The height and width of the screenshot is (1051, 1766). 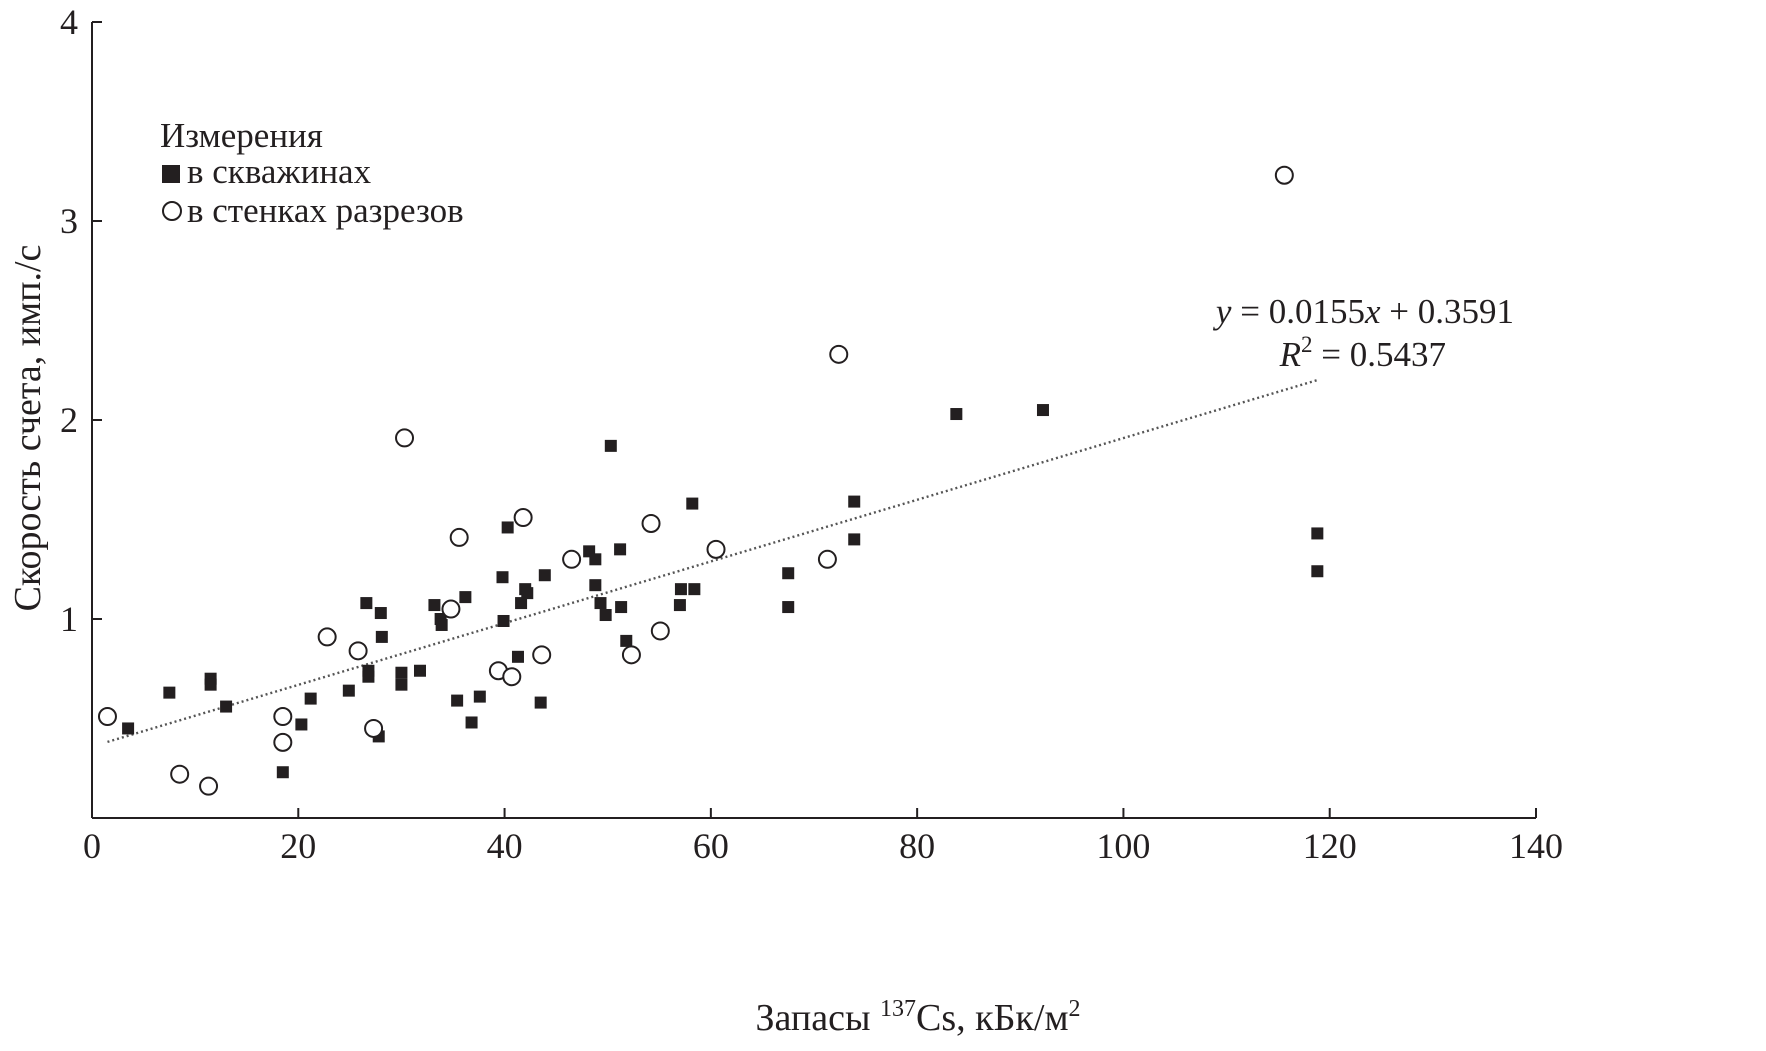 What do you see at coordinates (1290, 354) in the screenshot?
I see `r2-r: R` at bounding box center [1290, 354].